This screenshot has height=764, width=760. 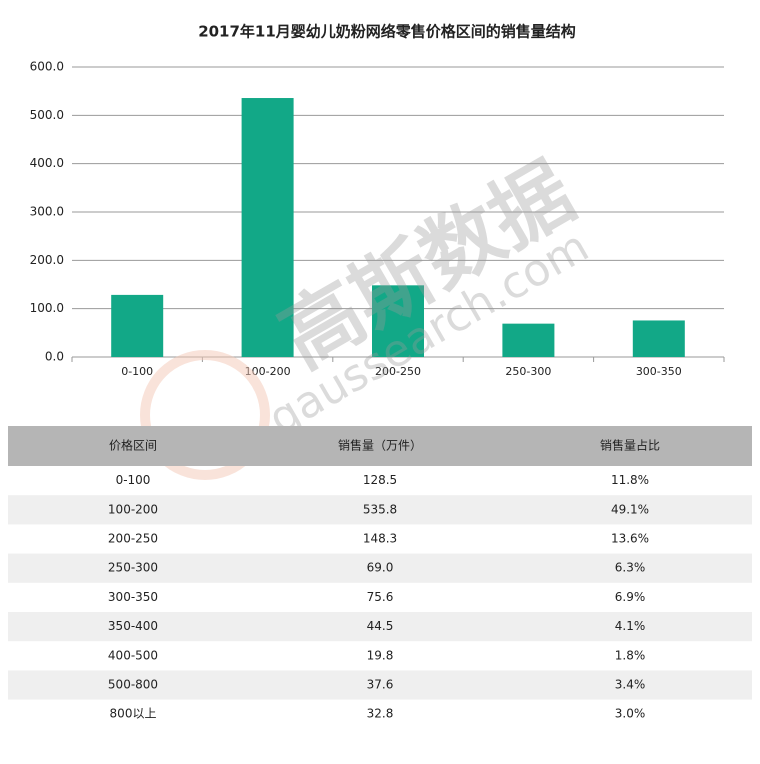 What do you see at coordinates (380, 539) in the screenshot?
I see `table-cell: 148.3` at bounding box center [380, 539].